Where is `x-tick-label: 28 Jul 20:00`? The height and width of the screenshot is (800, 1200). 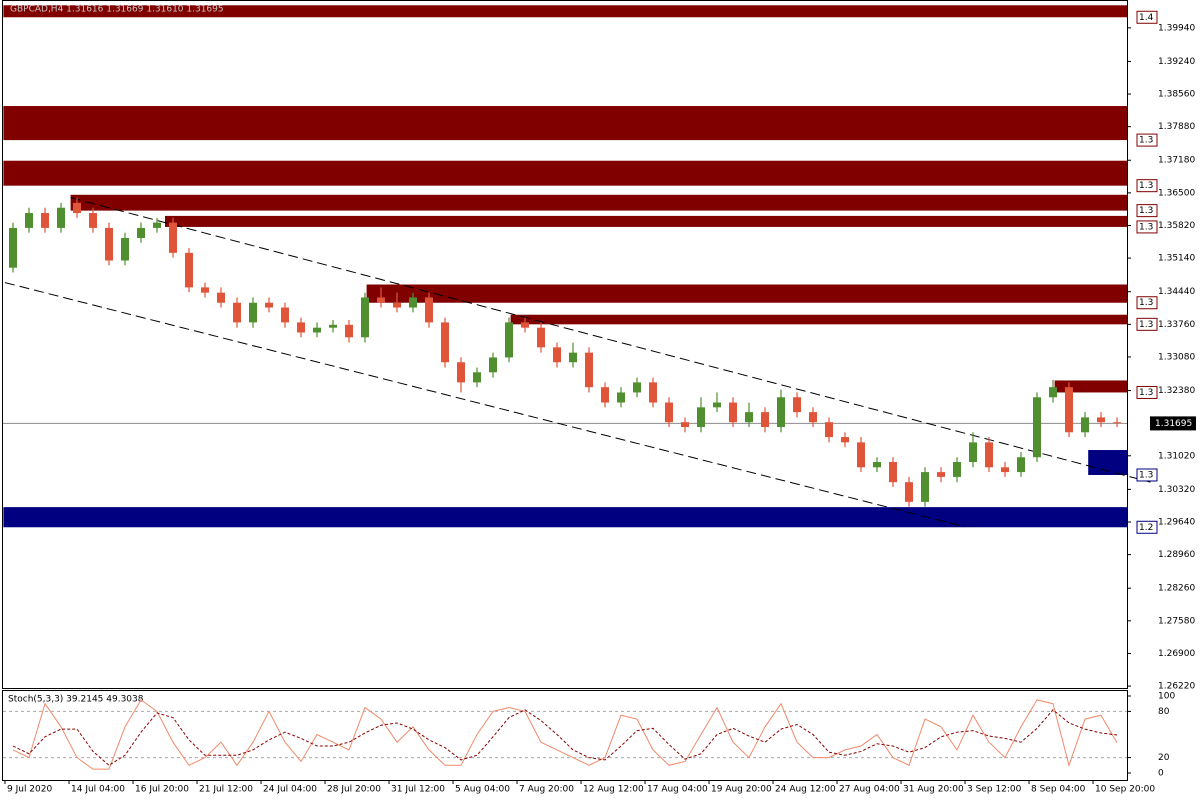 x-tick-label: 28 Jul 20:00 is located at coordinates (354, 790).